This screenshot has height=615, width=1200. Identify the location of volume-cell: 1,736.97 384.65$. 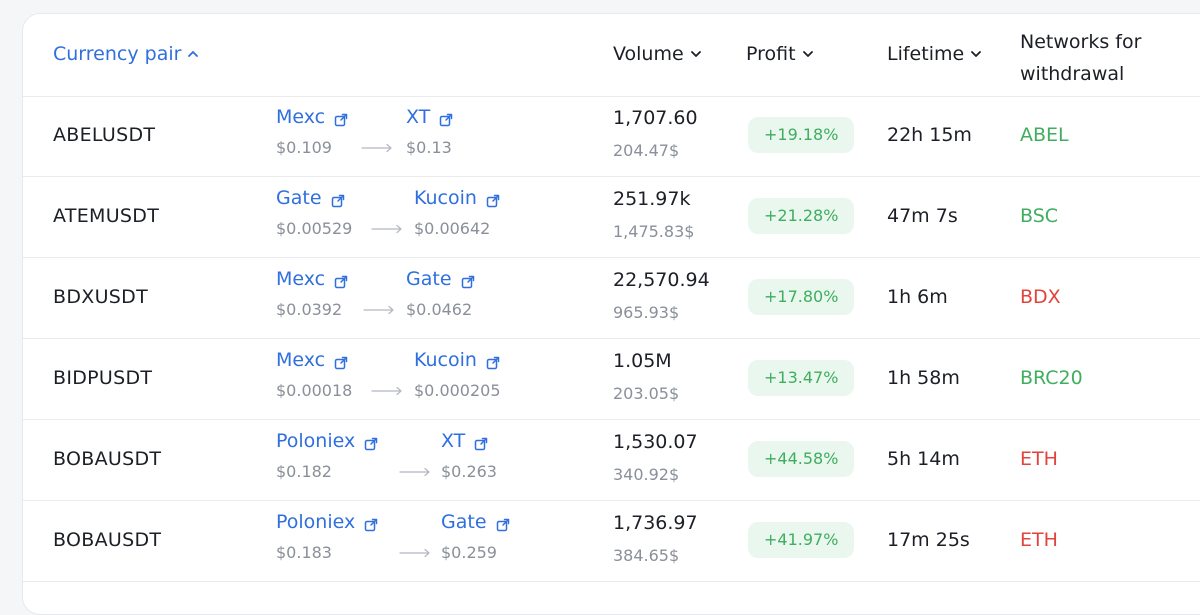
(655, 538).